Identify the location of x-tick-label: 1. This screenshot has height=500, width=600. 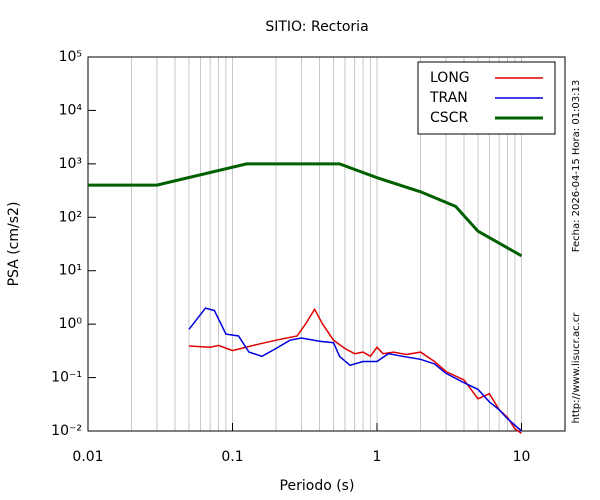
(377, 457).